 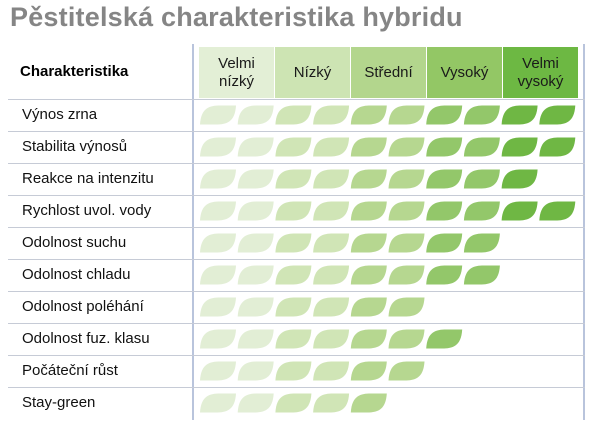 I want to click on level-header-5: Velmi vysoký, so click(x=540, y=72).